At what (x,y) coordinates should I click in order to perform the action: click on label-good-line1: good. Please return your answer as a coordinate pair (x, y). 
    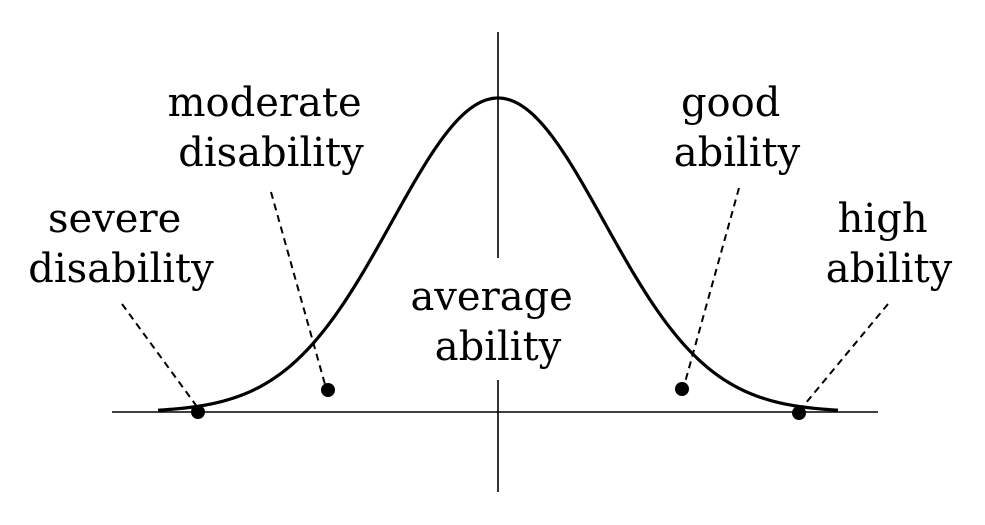
    Looking at the image, I should click on (730, 103).